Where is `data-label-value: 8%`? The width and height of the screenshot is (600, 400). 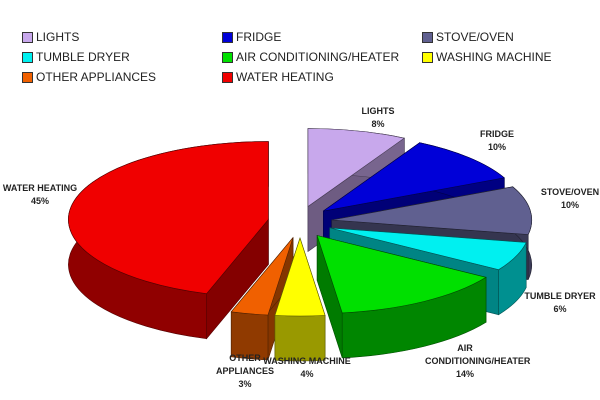
data-label-value: 8% is located at coordinates (378, 124).